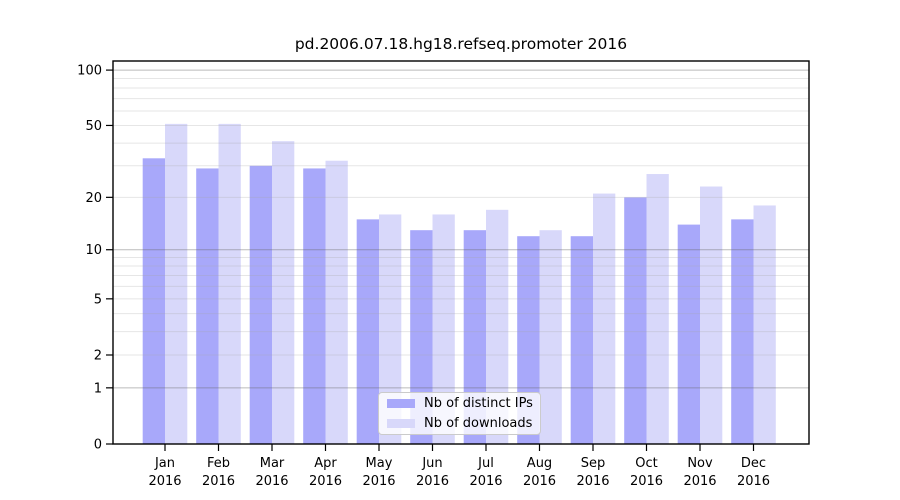  What do you see at coordinates (93, 250) in the screenshot?
I see `y-tick-label: 10` at bounding box center [93, 250].